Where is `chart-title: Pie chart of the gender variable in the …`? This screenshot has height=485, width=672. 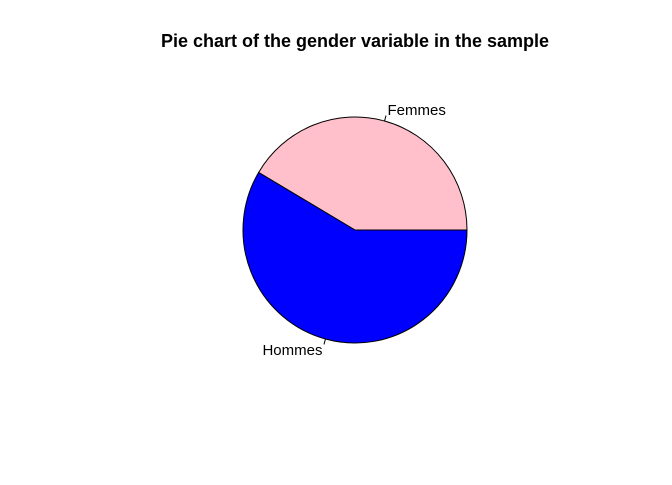 chart-title: Pie chart of the gender variable in the … is located at coordinates (355, 41).